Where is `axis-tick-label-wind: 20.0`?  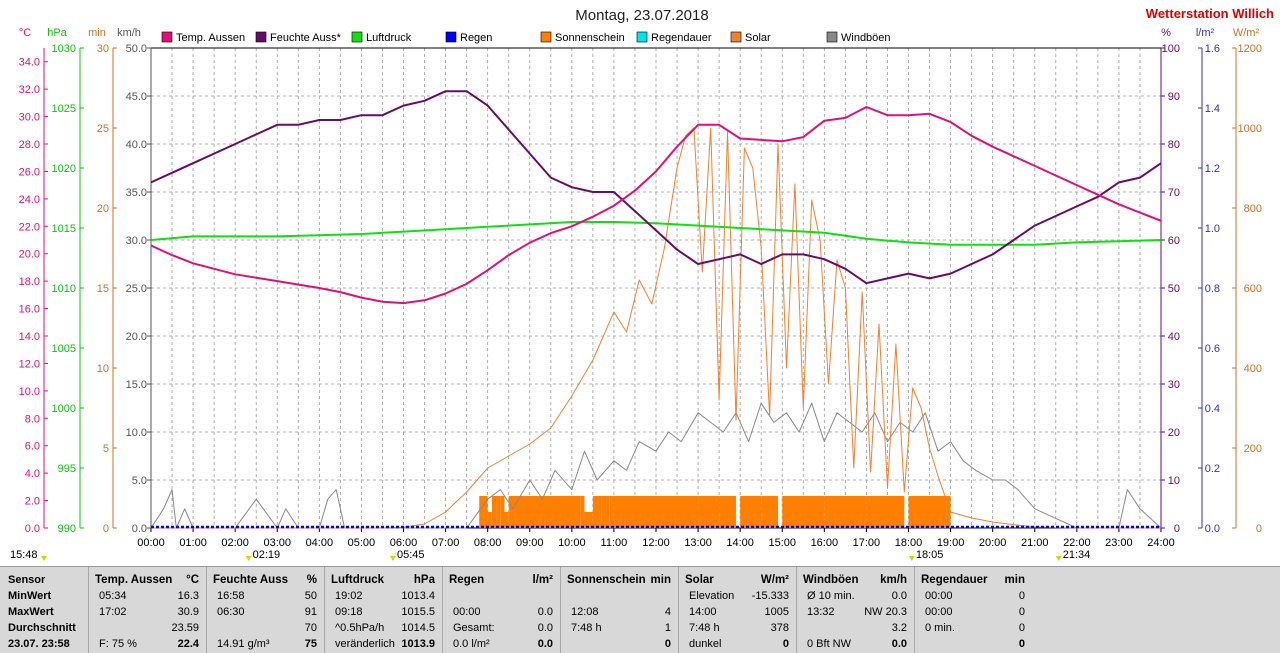 axis-tick-label-wind: 20.0 is located at coordinates (136, 337).